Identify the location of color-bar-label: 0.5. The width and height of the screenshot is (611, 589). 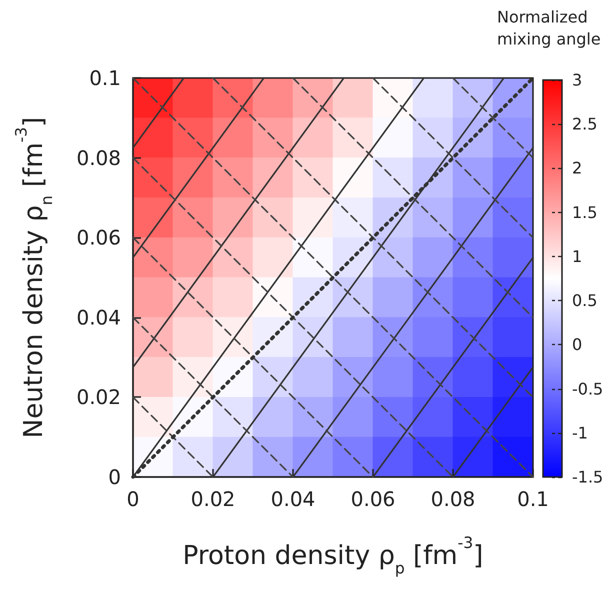
(585, 300).